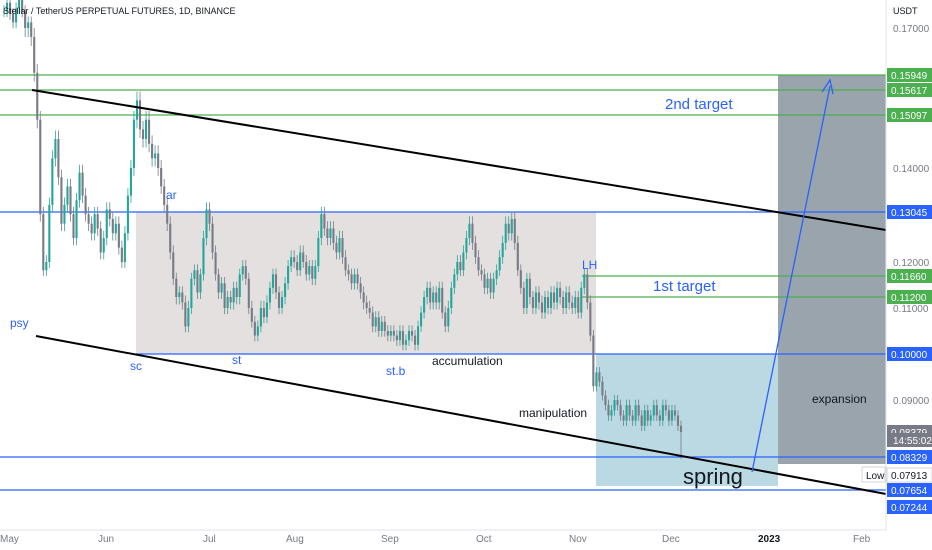 The width and height of the screenshot is (932, 550). I want to click on label-lh: LH, so click(589, 265).